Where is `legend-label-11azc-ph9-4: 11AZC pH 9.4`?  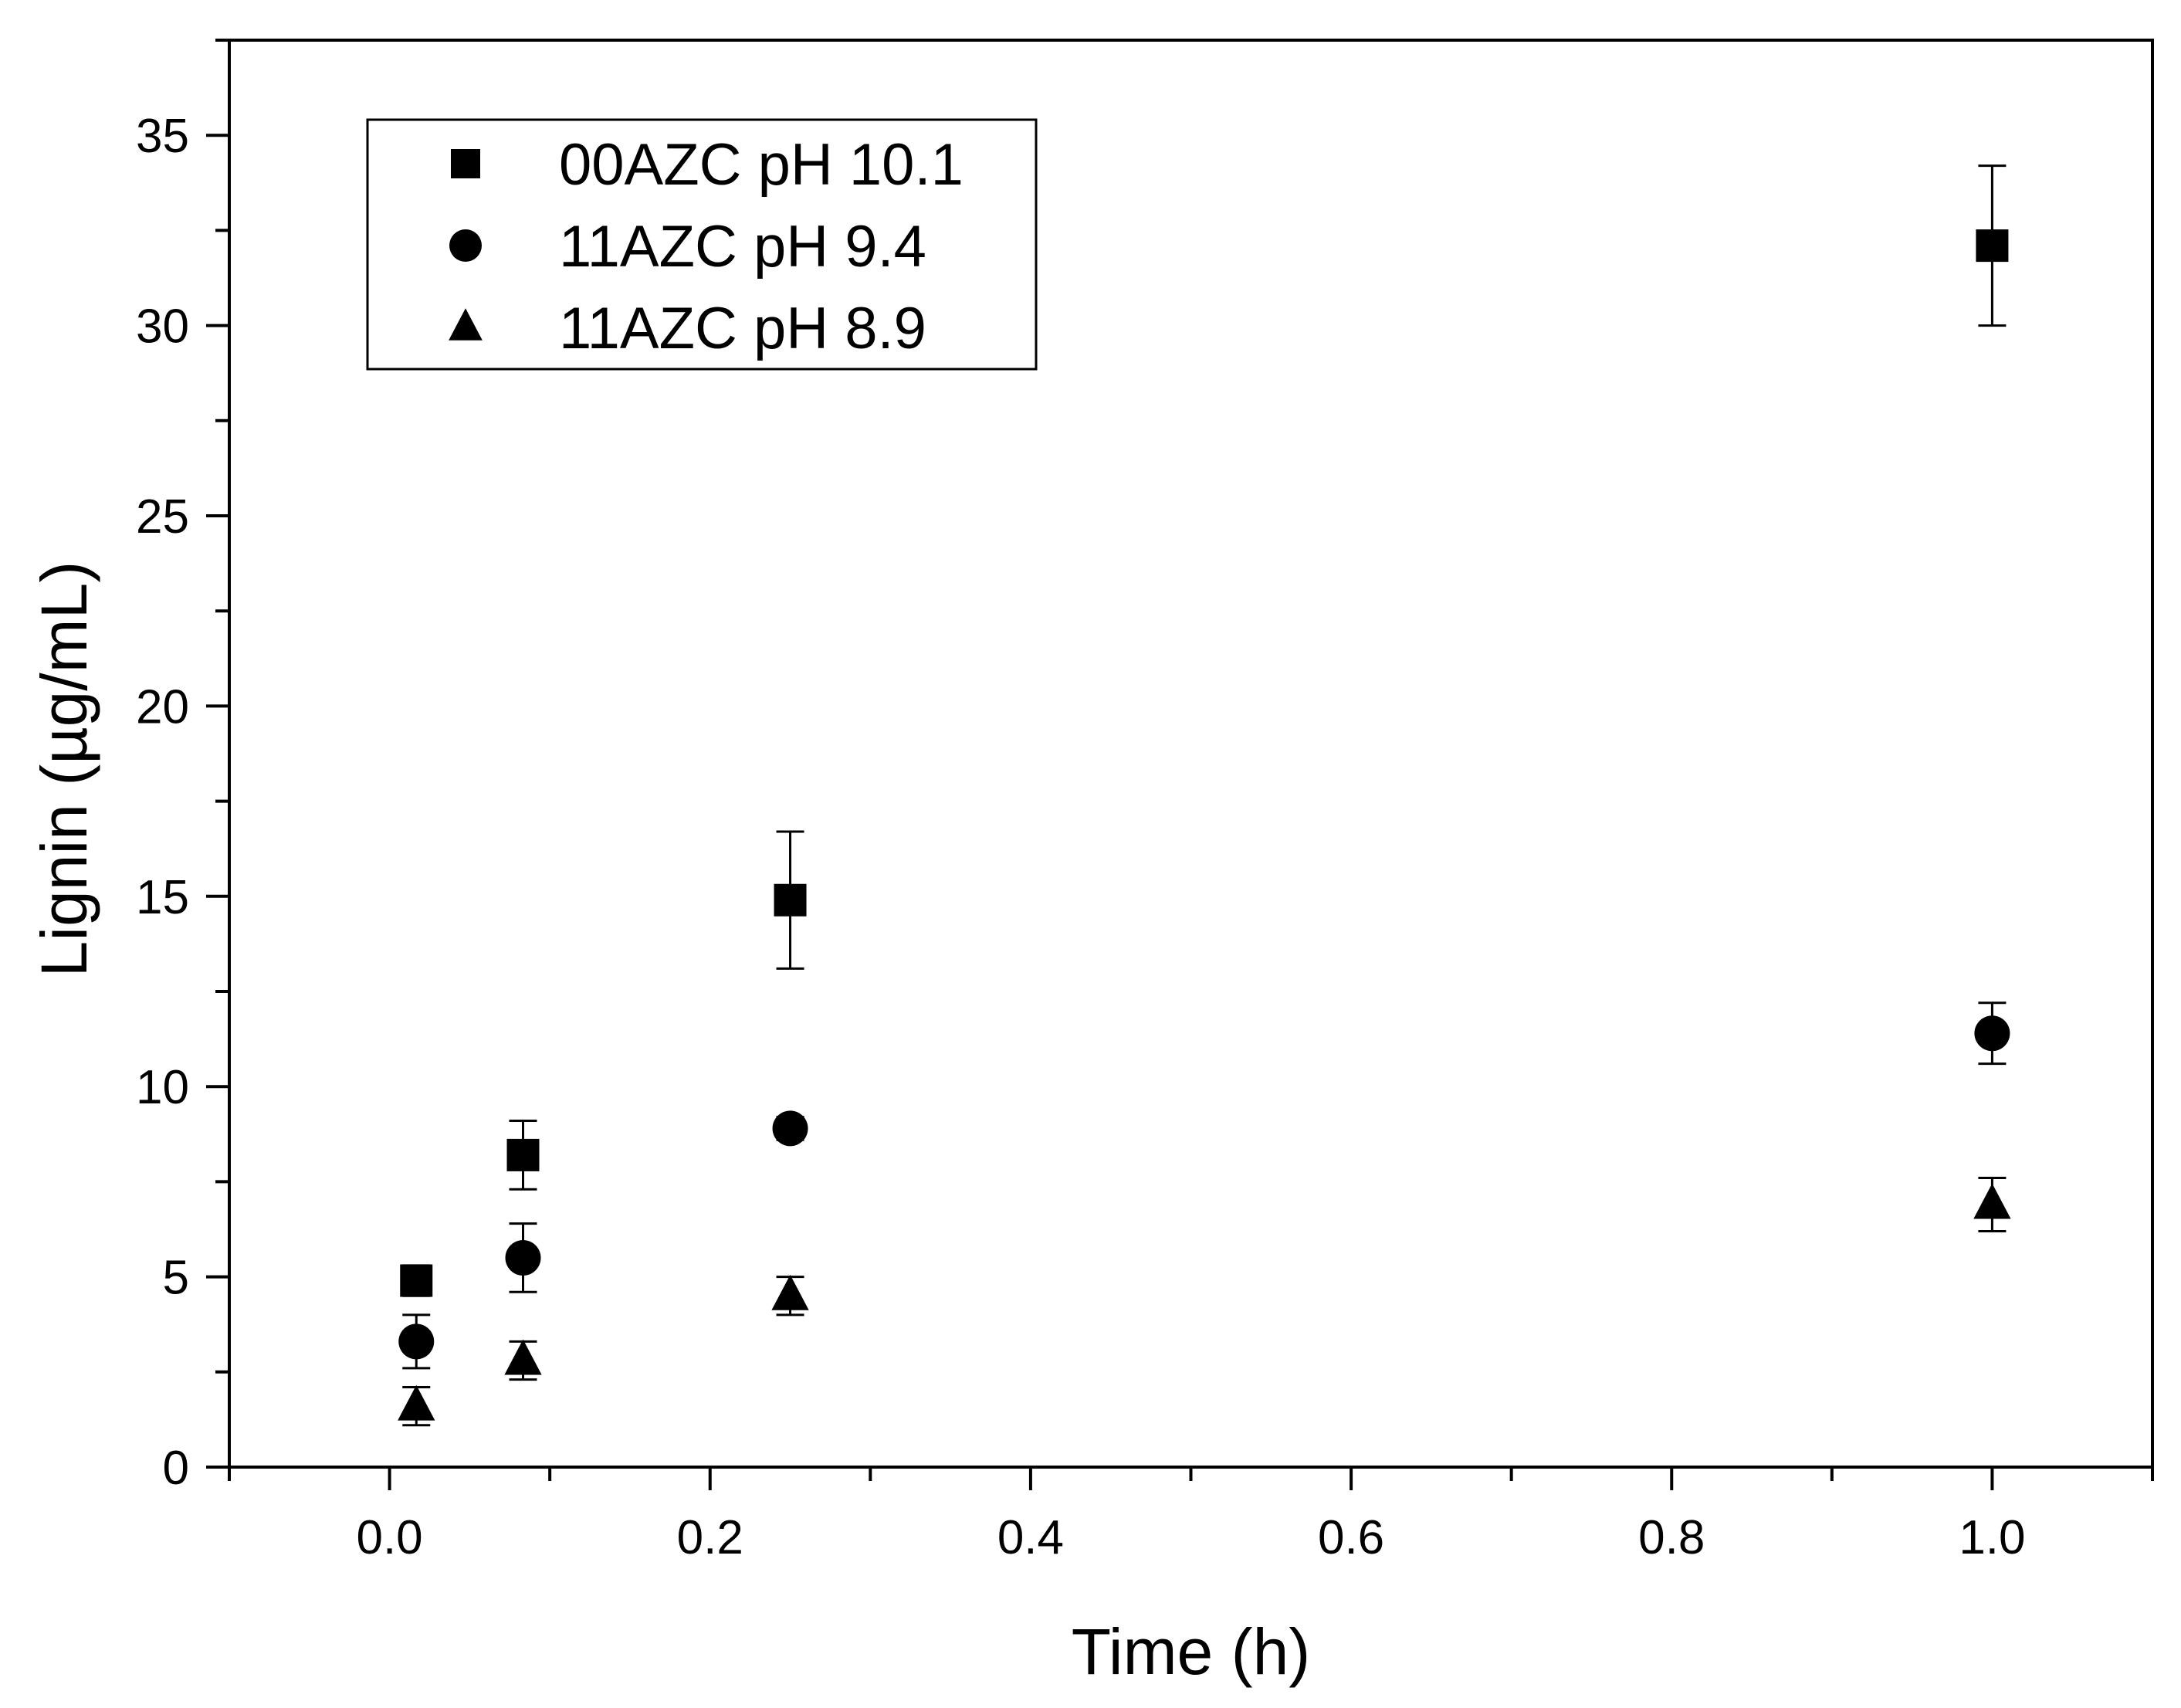 legend-label-11azc-ph9-4: 11AZC pH 9.4 is located at coordinates (742, 247).